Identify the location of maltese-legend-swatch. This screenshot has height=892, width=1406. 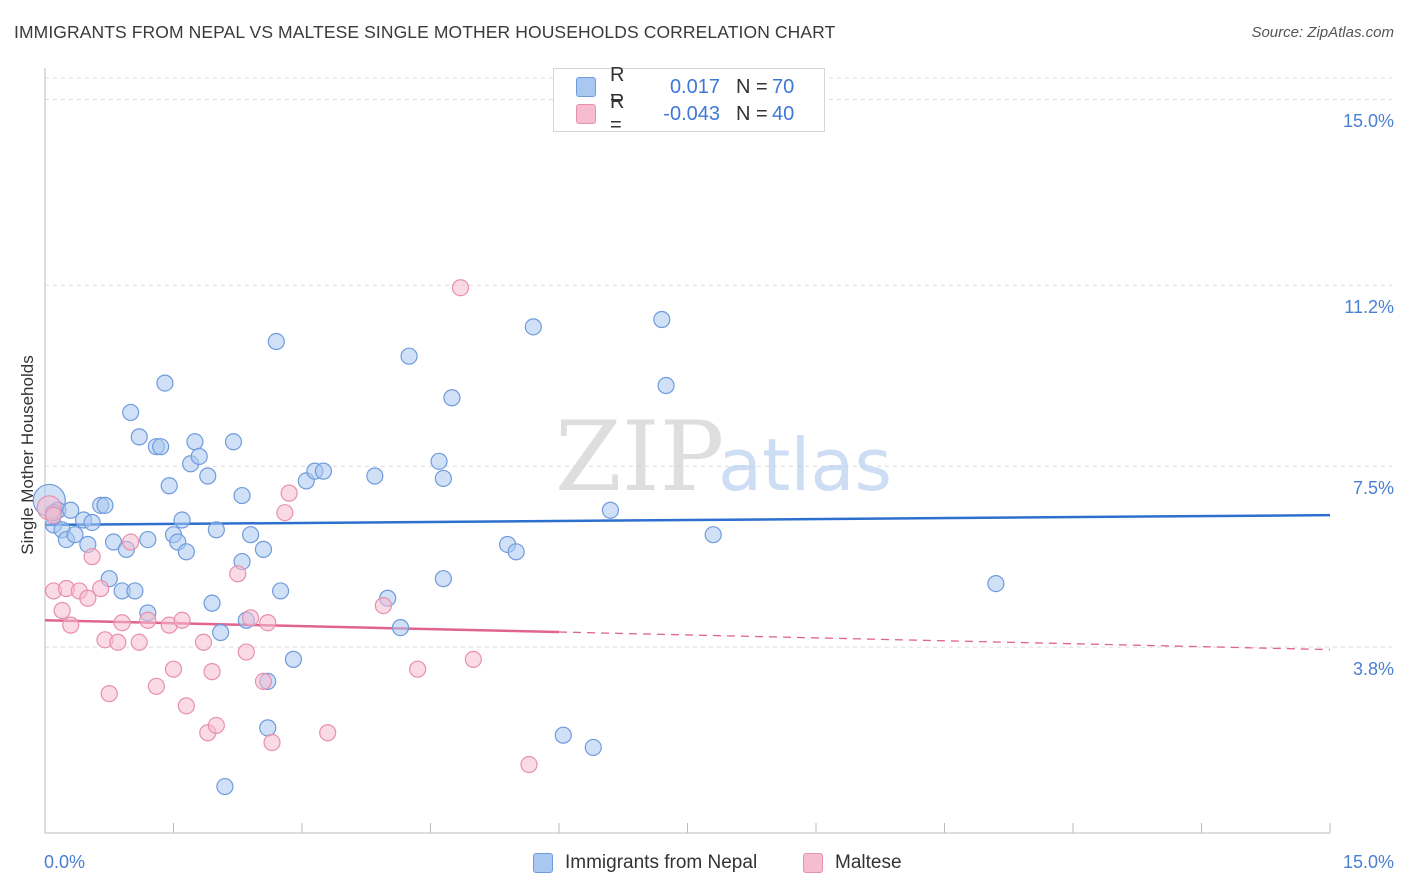
(813, 863).